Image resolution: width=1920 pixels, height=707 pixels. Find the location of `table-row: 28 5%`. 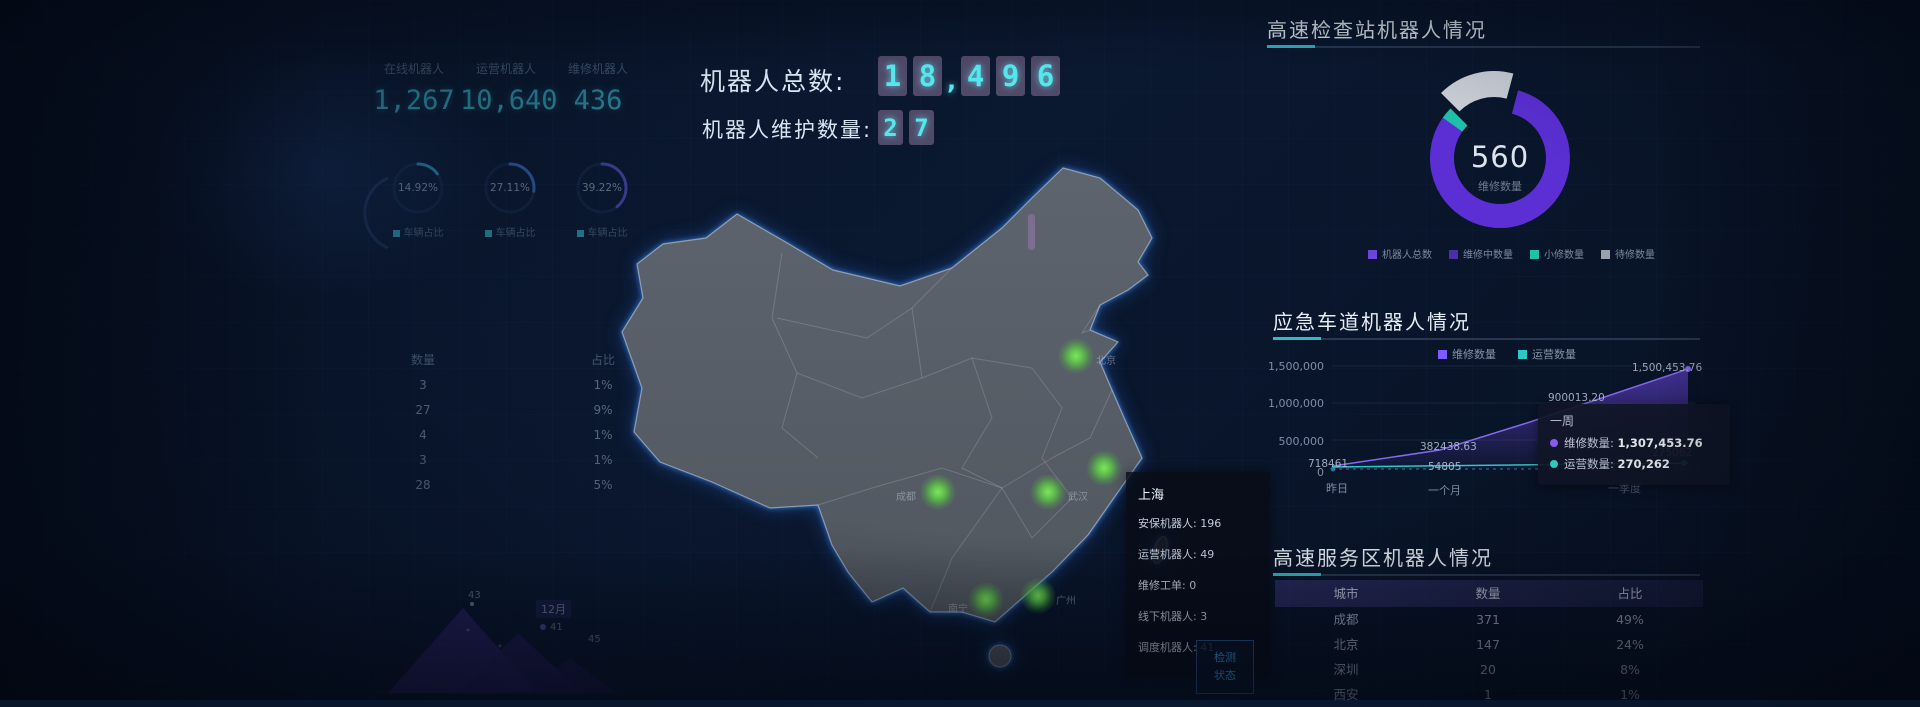

table-row: 28 5% is located at coordinates (523, 485).